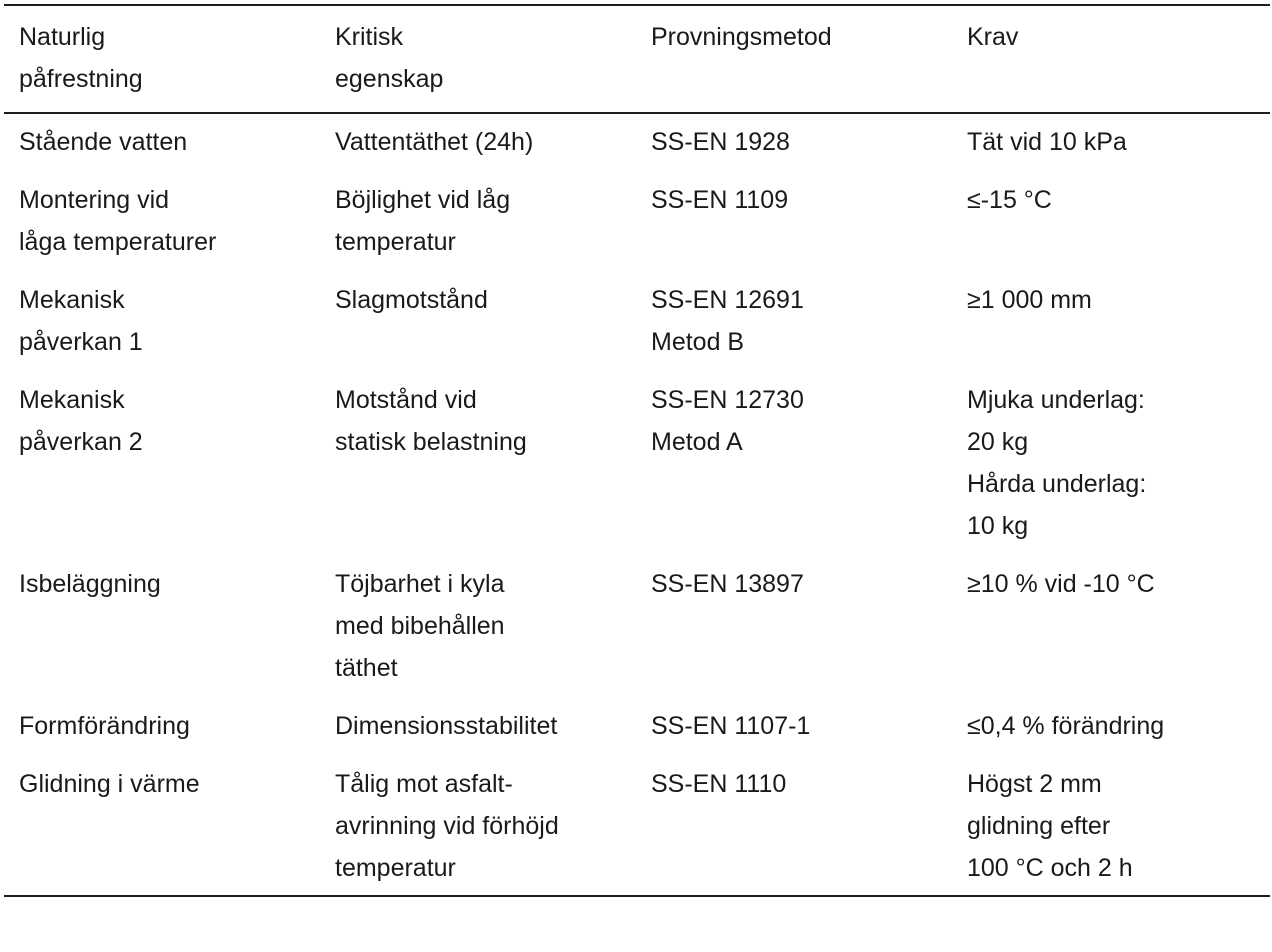  What do you see at coordinates (81, 421) in the screenshot?
I see `cell-natural-stress: Mekanisk påverkan 2` at bounding box center [81, 421].